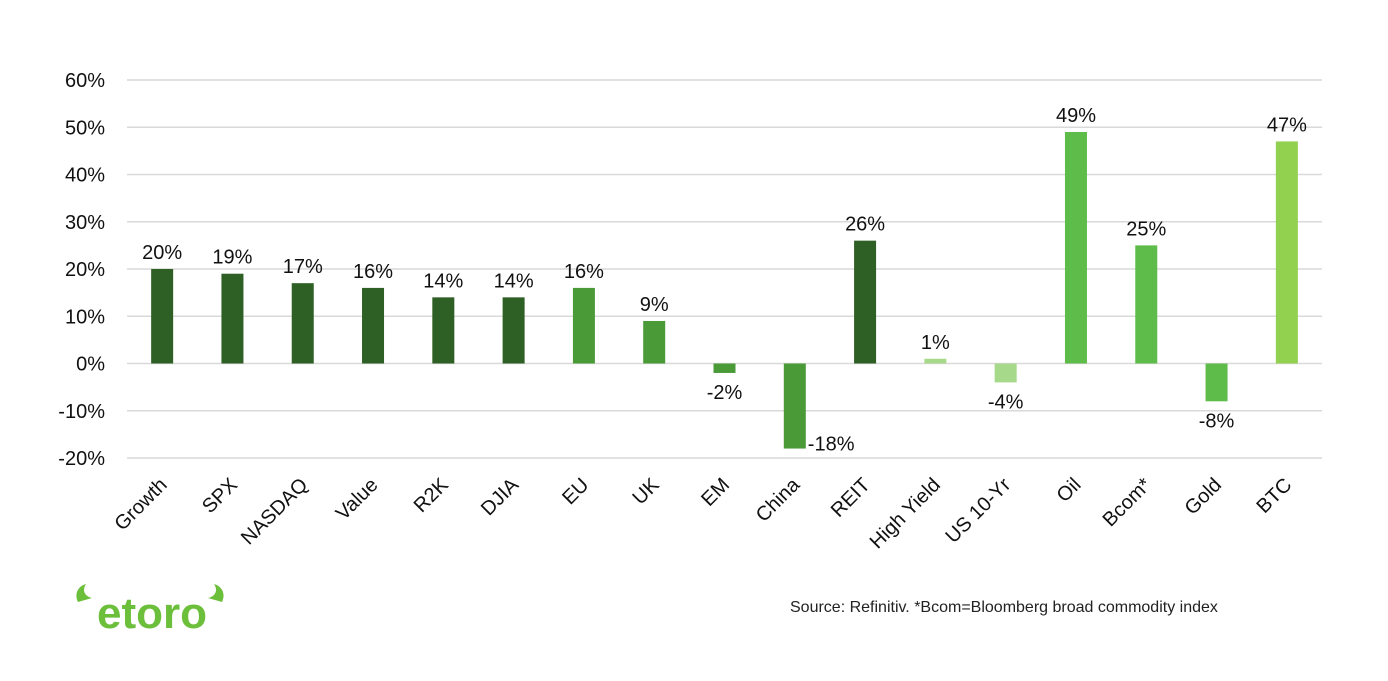 This screenshot has height=681, width=1388. I want to click on data-label: 9%, so click(654, 305).